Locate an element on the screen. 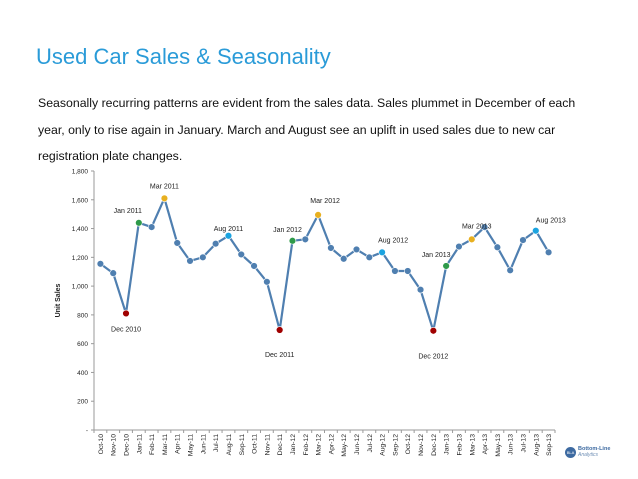 This screenshot has height=479, width=638. x-tick-label: Dec-11 is located at coordinates (280, 445).